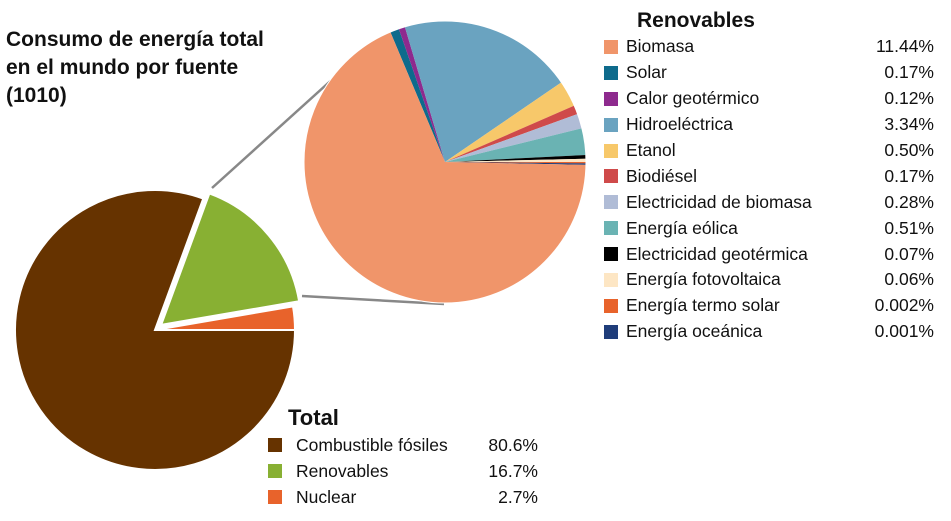 Image resolution: width=951 pixels, height=521 pixels. Describe the element at coordinates (904, 305) in the screenshot. I see `legend-renovables-value: 0.002%` at that location.